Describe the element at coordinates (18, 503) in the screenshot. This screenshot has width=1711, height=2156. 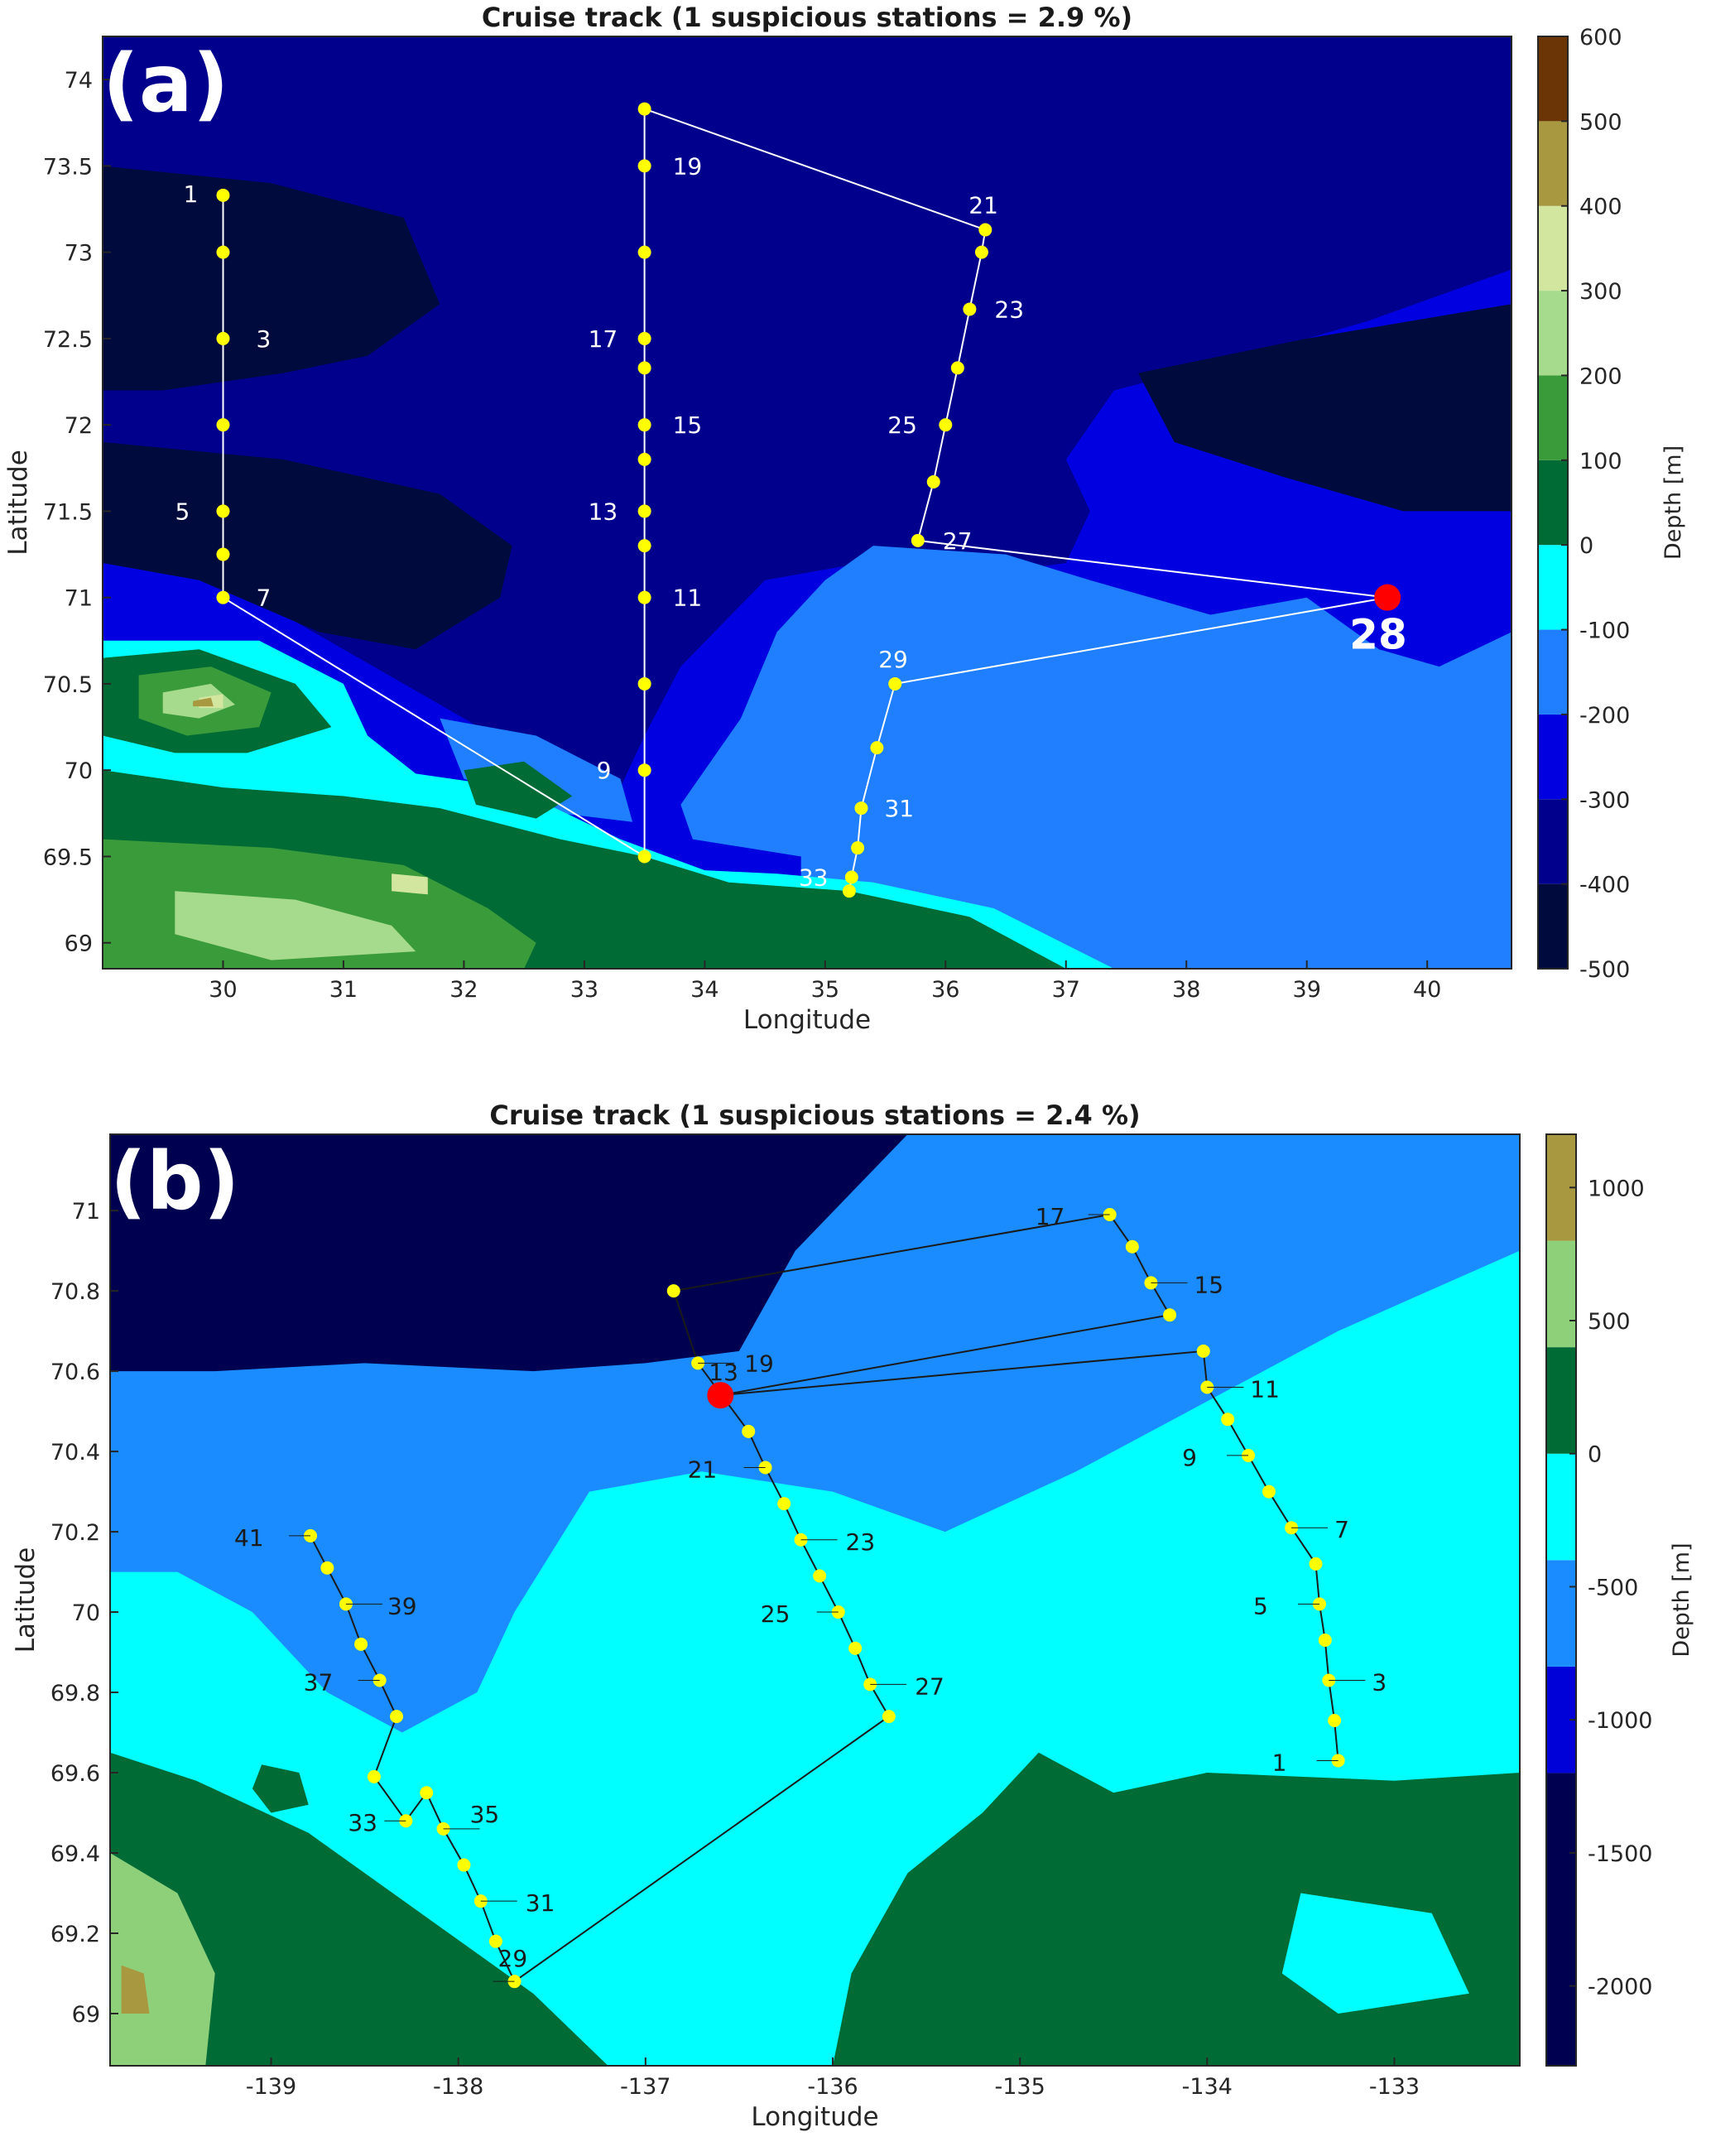
I see `panel-a-ylabel: Latitude` at that location.